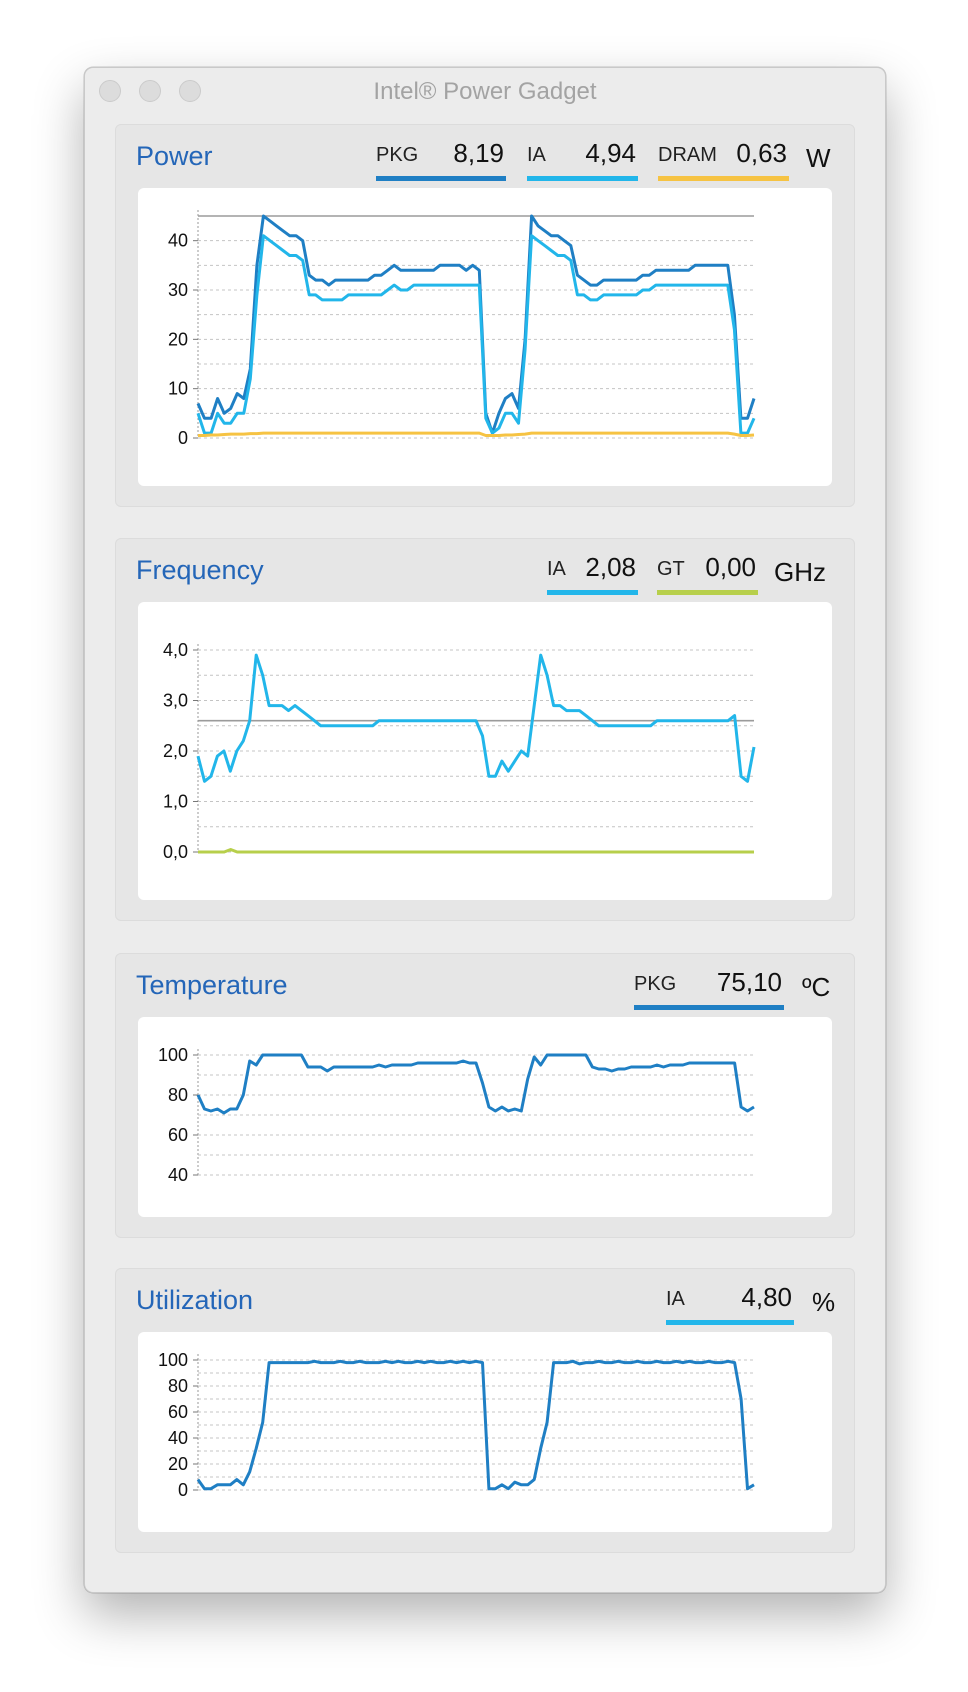 This screenshot has height=1692, width=968. I want to click on indicator-value: 75,10, so click(749, 982).